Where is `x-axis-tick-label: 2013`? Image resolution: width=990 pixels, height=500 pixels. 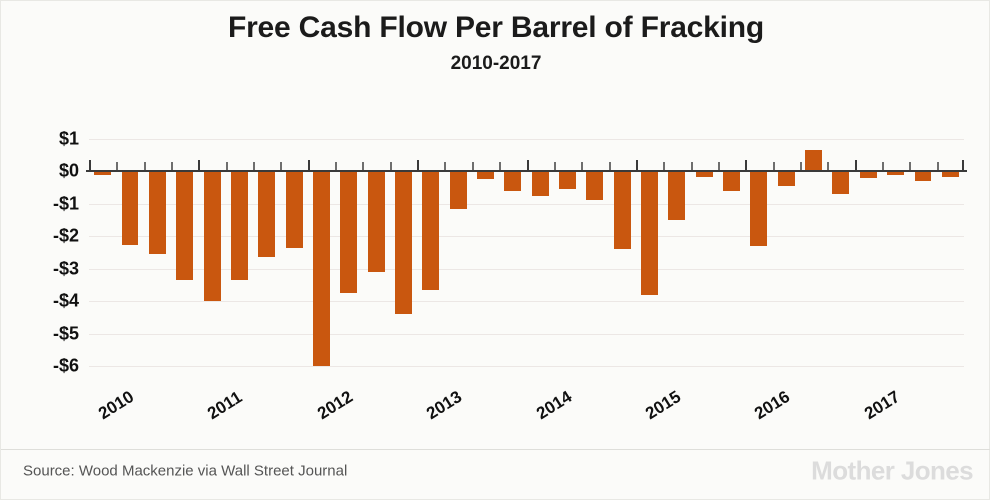
x-axis-tick-label: 2013 is located at coordinates (444, 405).